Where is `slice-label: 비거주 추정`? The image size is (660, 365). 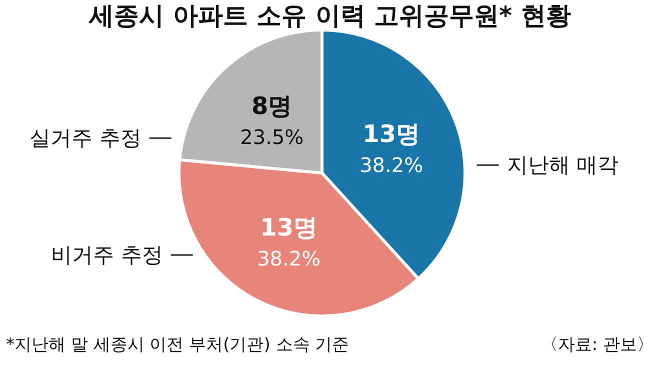
slice-label: 비거주 추정 is located at coordinates (107, 255).